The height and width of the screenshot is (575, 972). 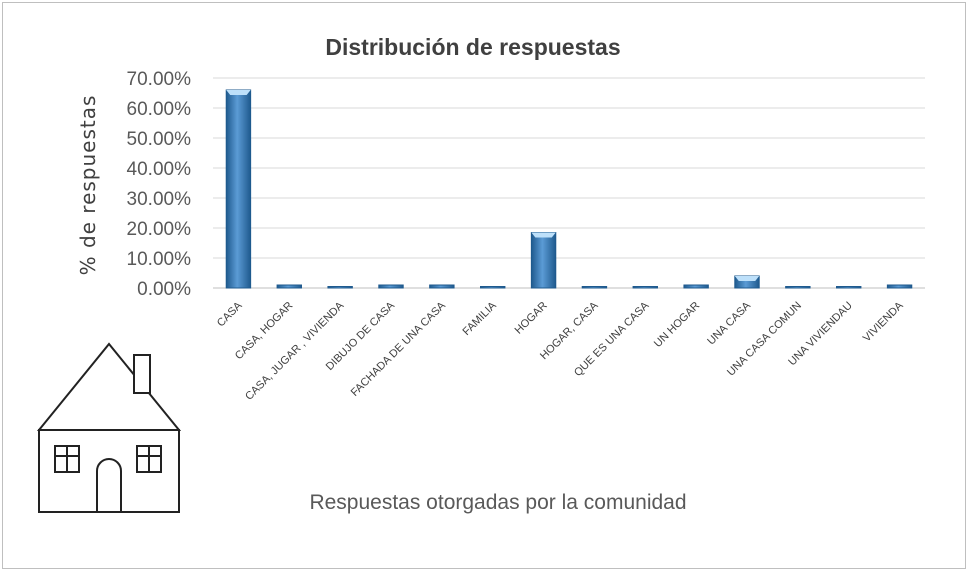 What do you see at coordinates (109, 427) in the screenshot?
I see `house-icon` at bounding box center [109, 427].